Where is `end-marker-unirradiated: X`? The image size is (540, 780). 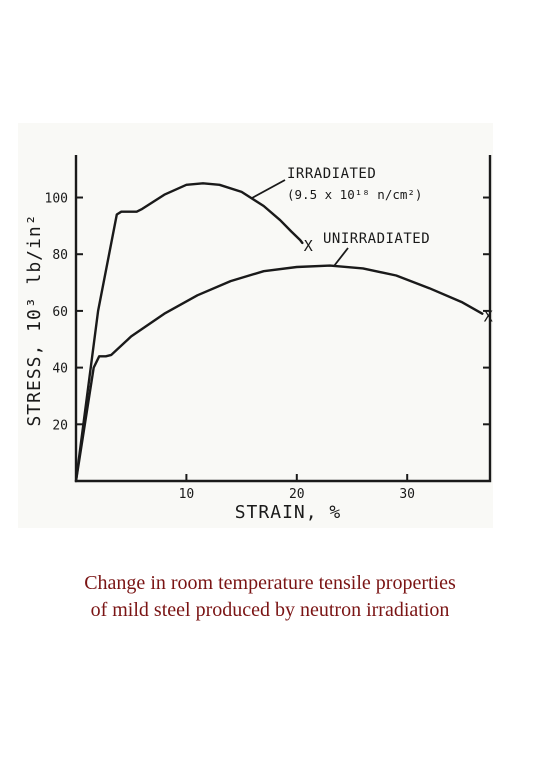
end-marker-unirradiated: X is located at coordinates (488, 317).